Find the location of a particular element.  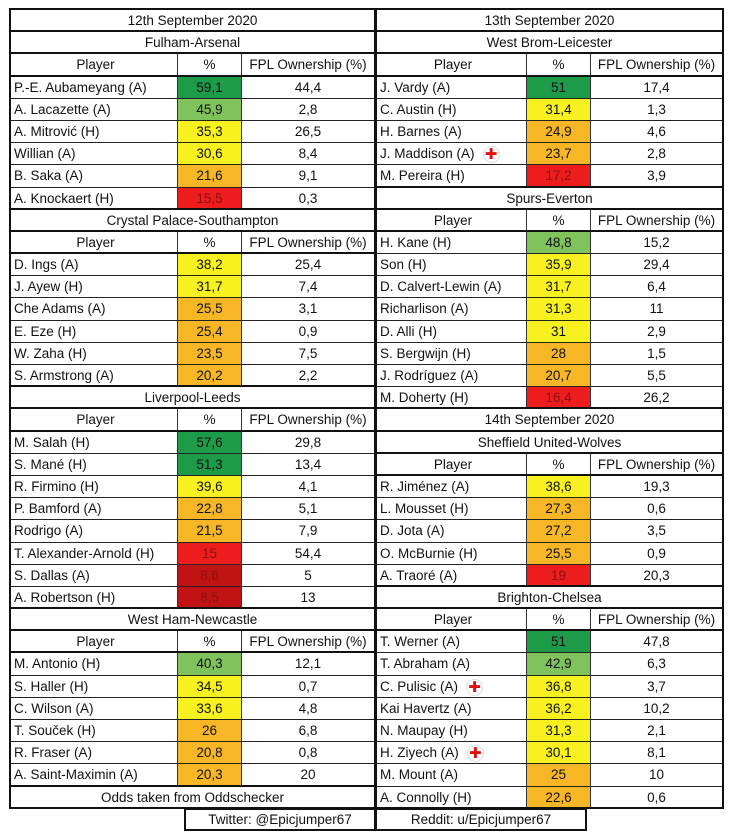

player-name-cell: A. Traoré (A) is located at coordinates (452, 574).